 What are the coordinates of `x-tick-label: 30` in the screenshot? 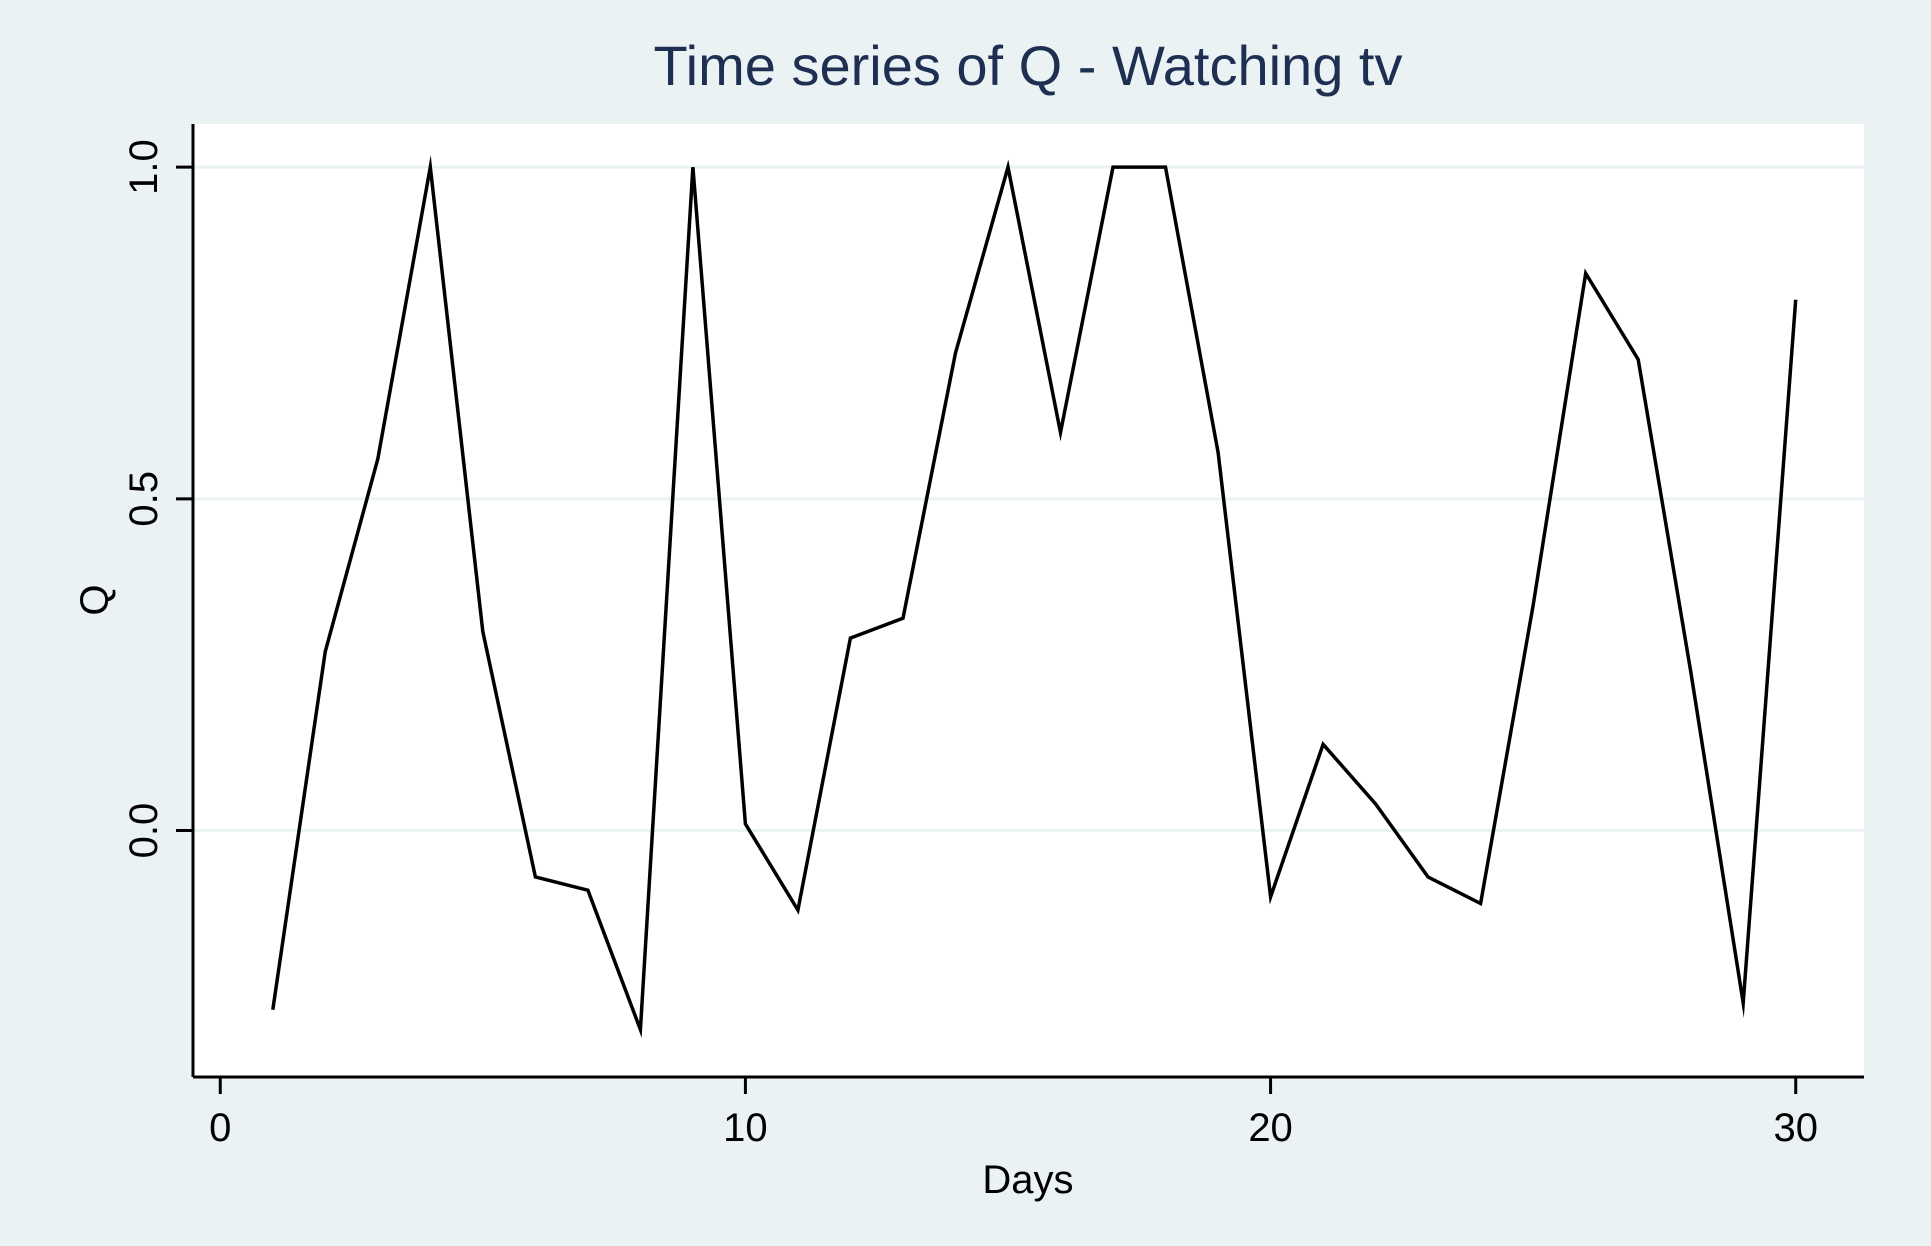 It's located at (1795, 1128).